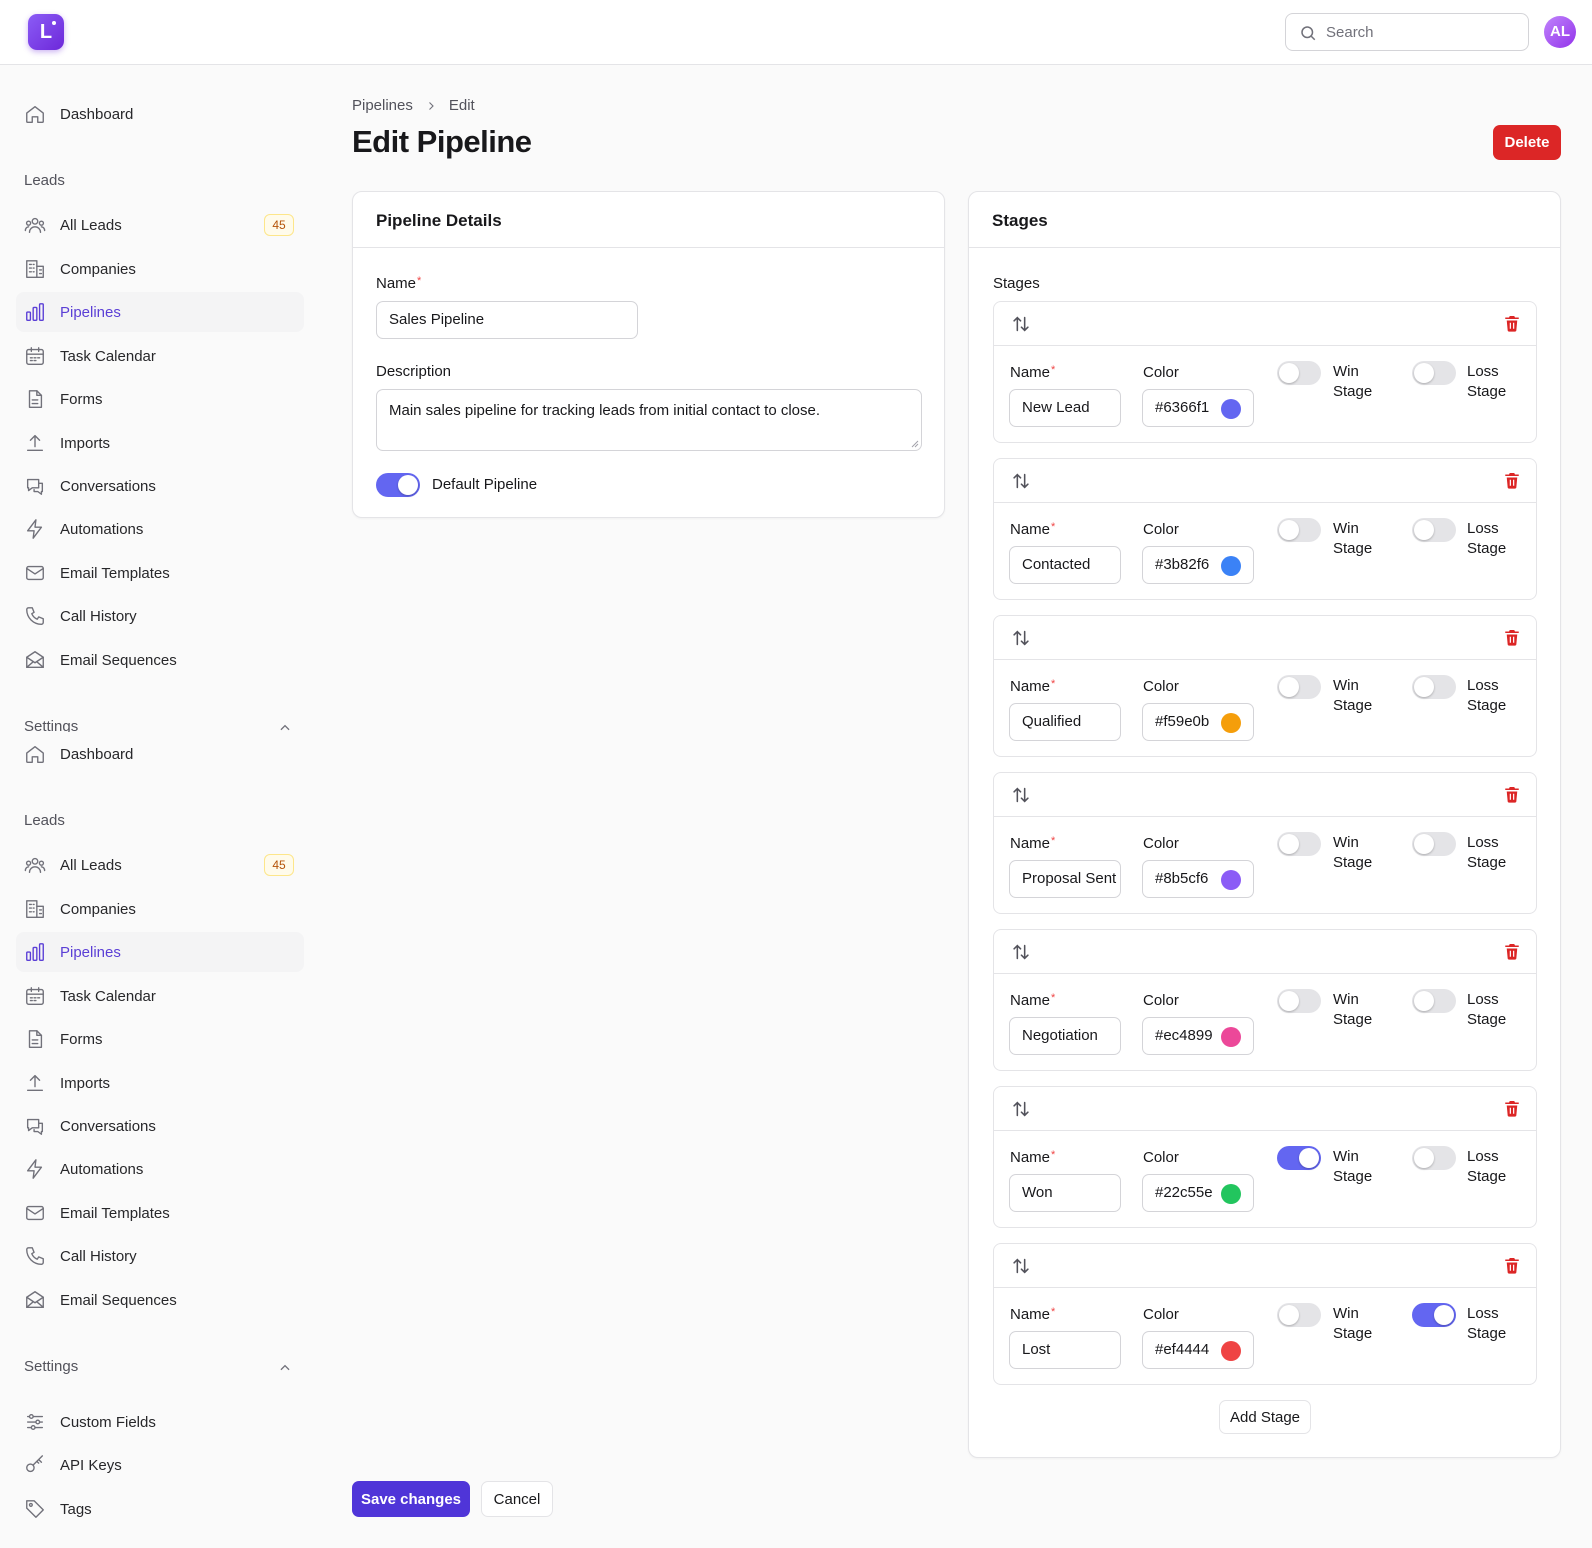 The width and height of the screenshot is (1592, 1548). Describe the element at coordinates (439, 220) in the screenshot. I see `card-title: Pipeline Details` at that location.